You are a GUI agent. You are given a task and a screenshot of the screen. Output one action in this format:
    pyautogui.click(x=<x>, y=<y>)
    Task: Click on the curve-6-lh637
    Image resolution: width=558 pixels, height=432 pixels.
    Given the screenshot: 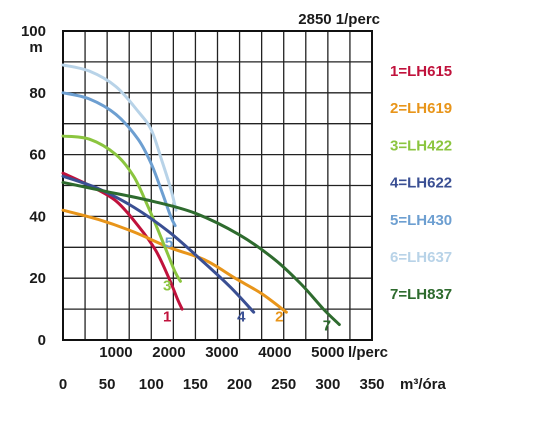 What is the action you would take?
    pyautogui.click(x=119, y=137)
    